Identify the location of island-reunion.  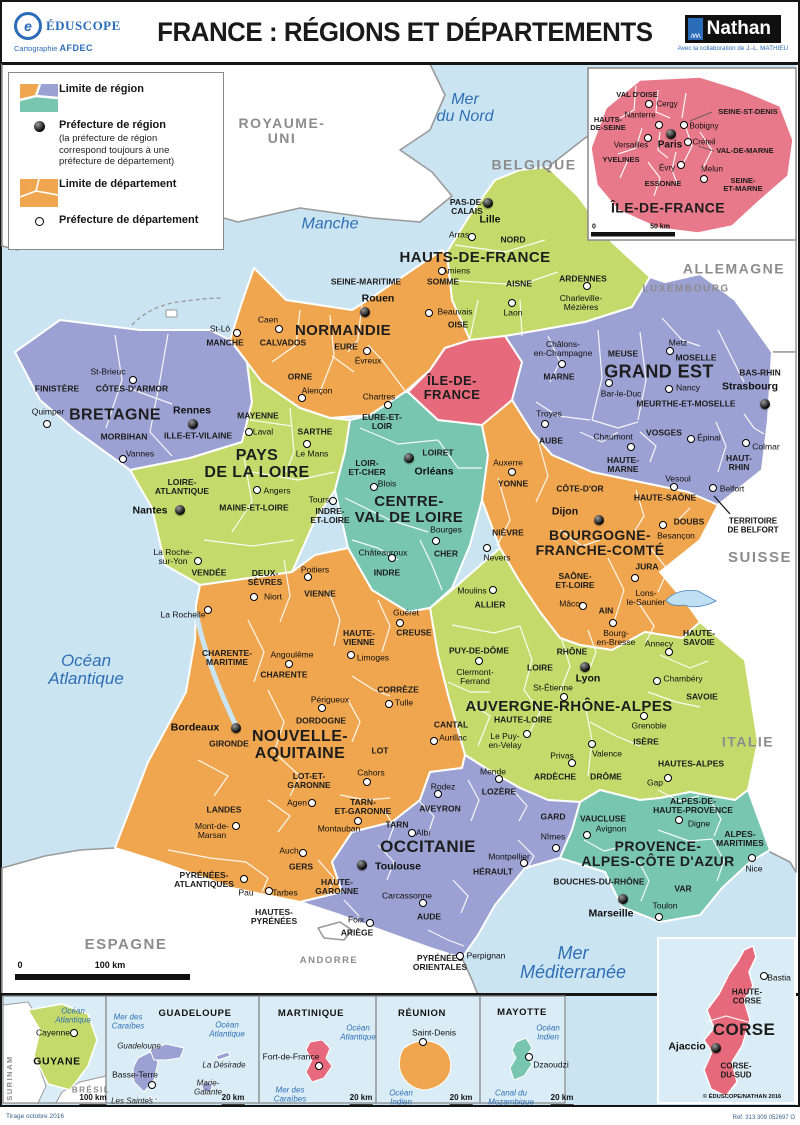
(425, 1065).